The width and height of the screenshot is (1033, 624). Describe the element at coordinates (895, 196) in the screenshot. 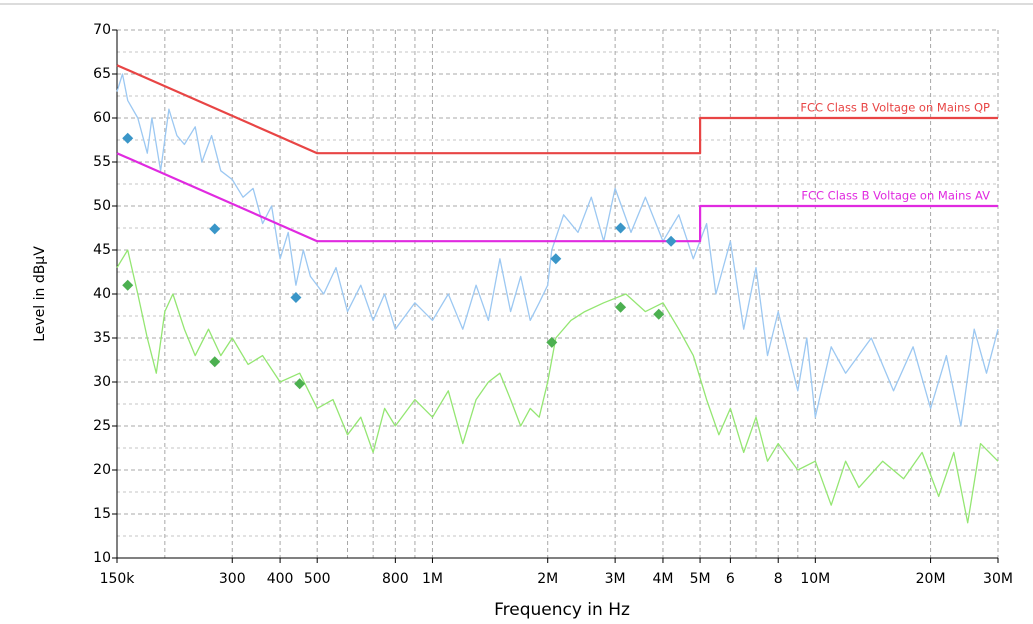

I see `limit-label: FCC Class B Voltage on Mains AV` at that location.